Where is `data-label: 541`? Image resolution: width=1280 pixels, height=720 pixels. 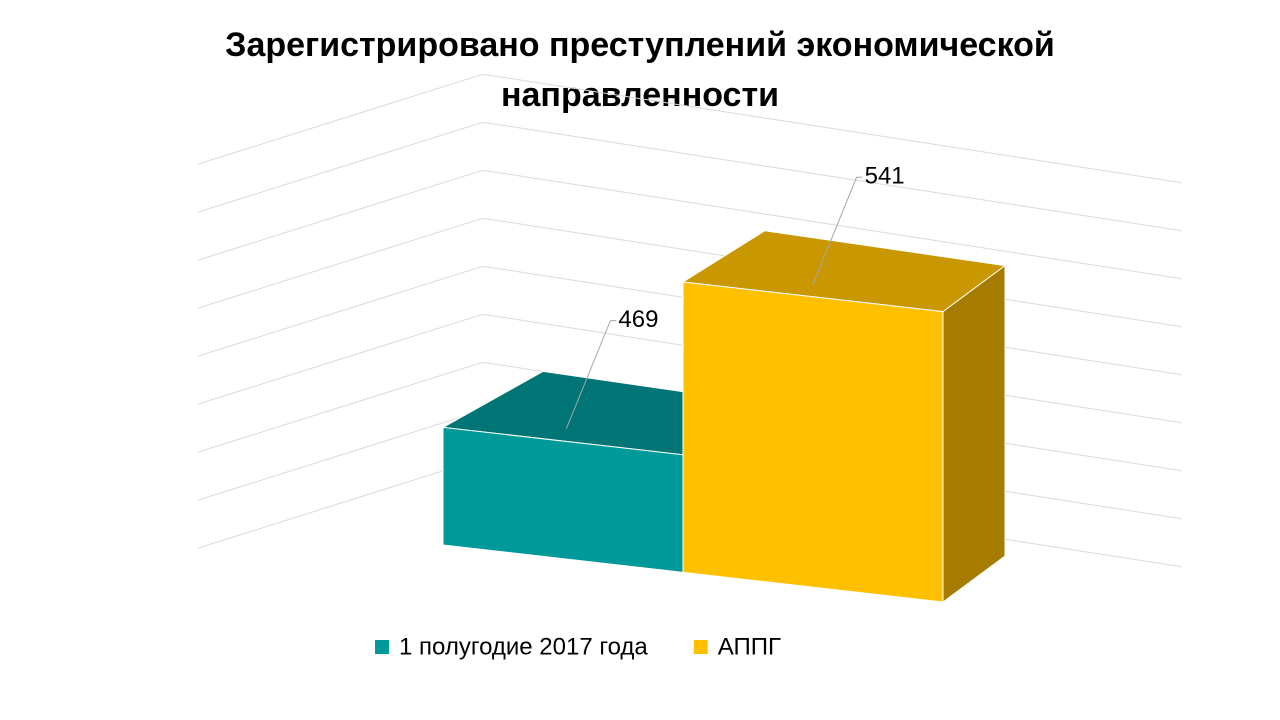
data-label: 541 is located at coordinates (885, 176).